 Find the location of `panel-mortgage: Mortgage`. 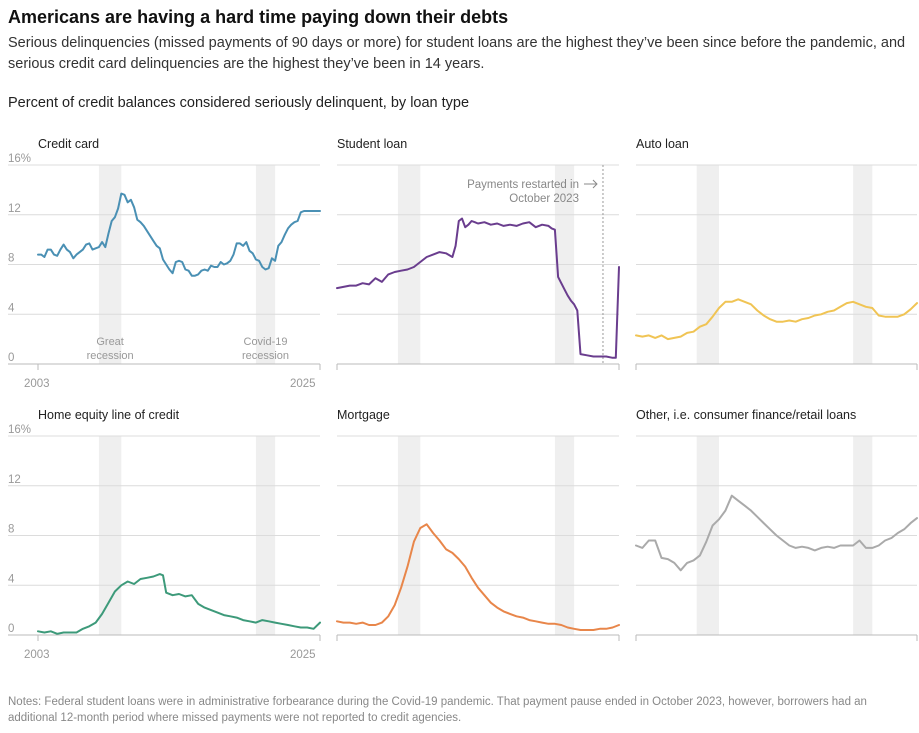

panel-mortgage: Mortgage is located at coordinates (478, 524).